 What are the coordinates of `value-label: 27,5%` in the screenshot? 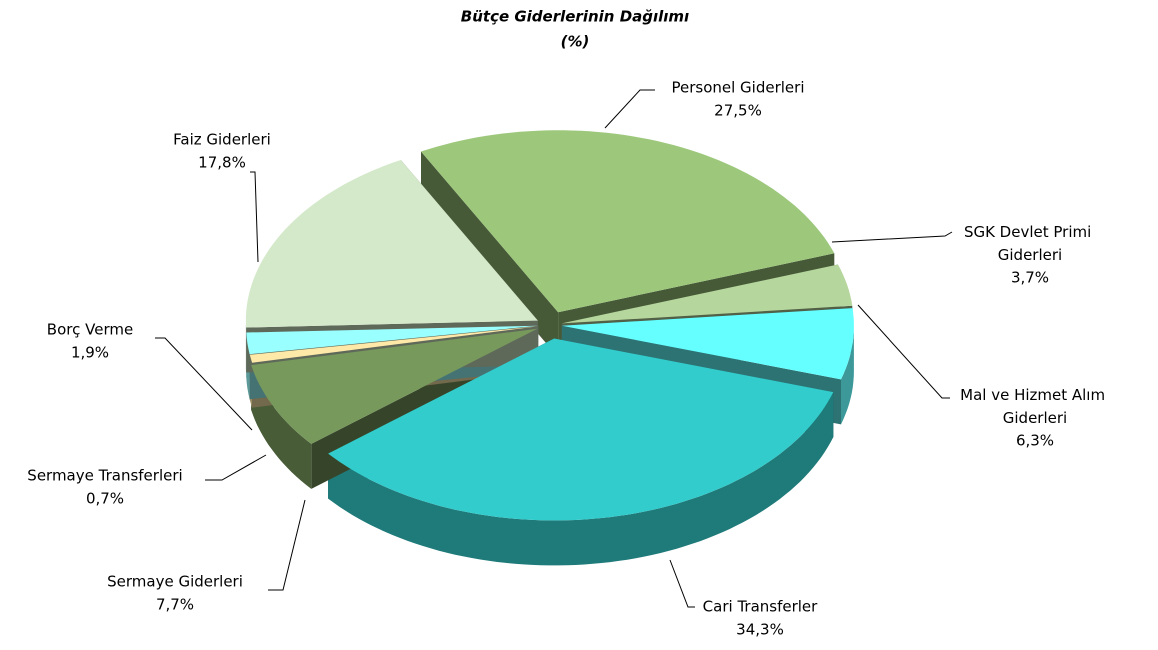 It's located at (738, 111).